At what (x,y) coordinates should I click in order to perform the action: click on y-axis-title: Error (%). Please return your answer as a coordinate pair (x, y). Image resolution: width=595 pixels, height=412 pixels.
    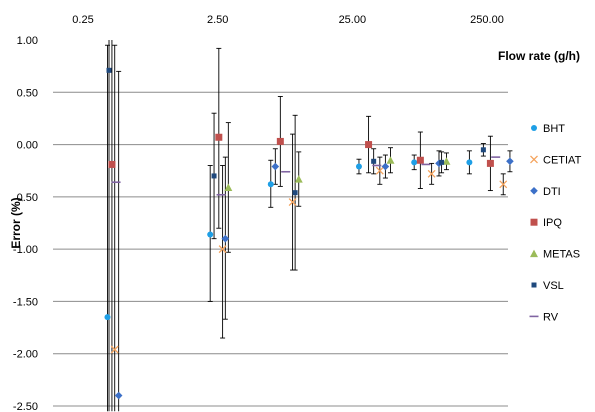
    Looking at the image, I should click on (16, 222).